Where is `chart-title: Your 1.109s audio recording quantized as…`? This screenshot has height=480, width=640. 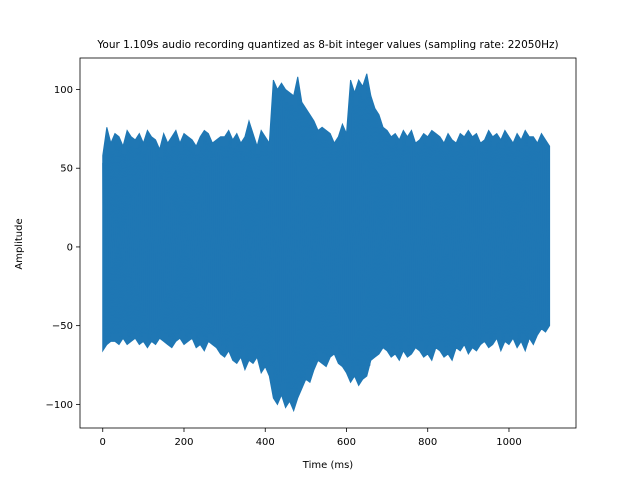
chart-title: Your 1.109s audio recording quantized as… is located at coordinates (327, 45).